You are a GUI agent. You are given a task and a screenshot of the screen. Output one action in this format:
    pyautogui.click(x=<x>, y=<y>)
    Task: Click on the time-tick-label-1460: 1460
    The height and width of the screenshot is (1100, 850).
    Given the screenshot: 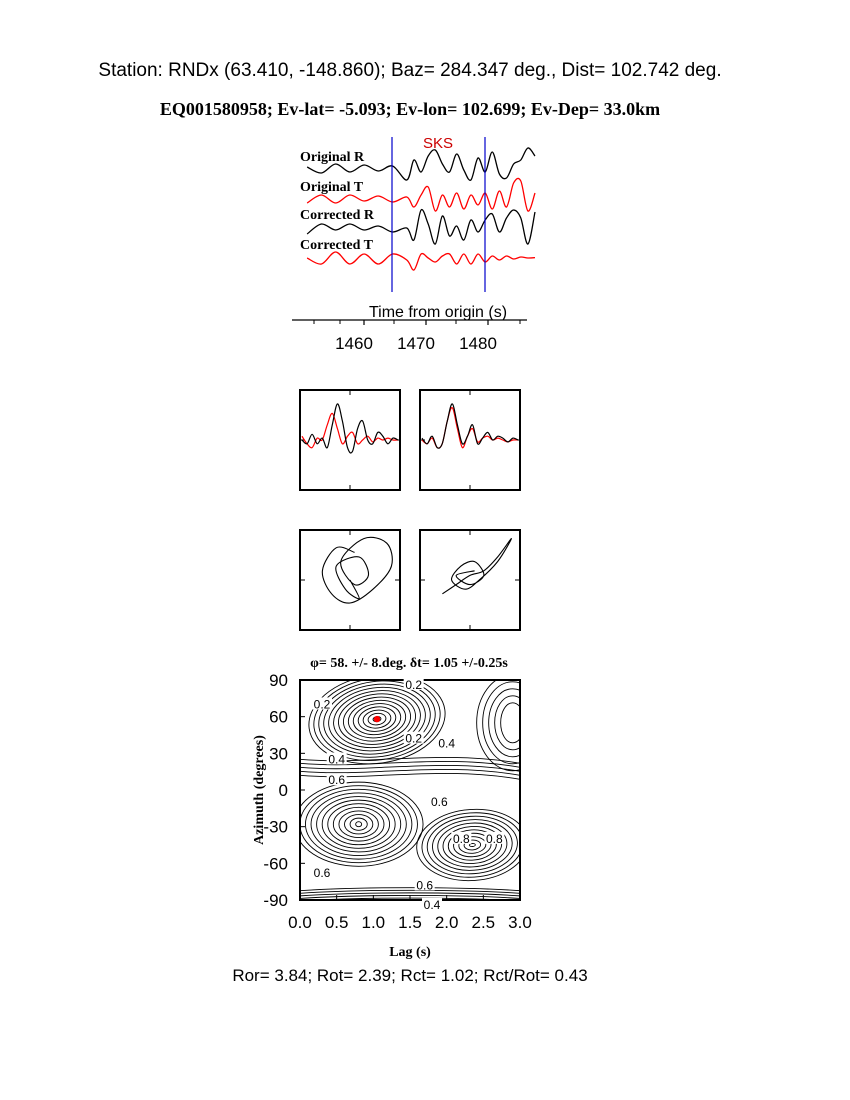 What is the action you would take?
    pyautogui.click(x=354, y=343)
    